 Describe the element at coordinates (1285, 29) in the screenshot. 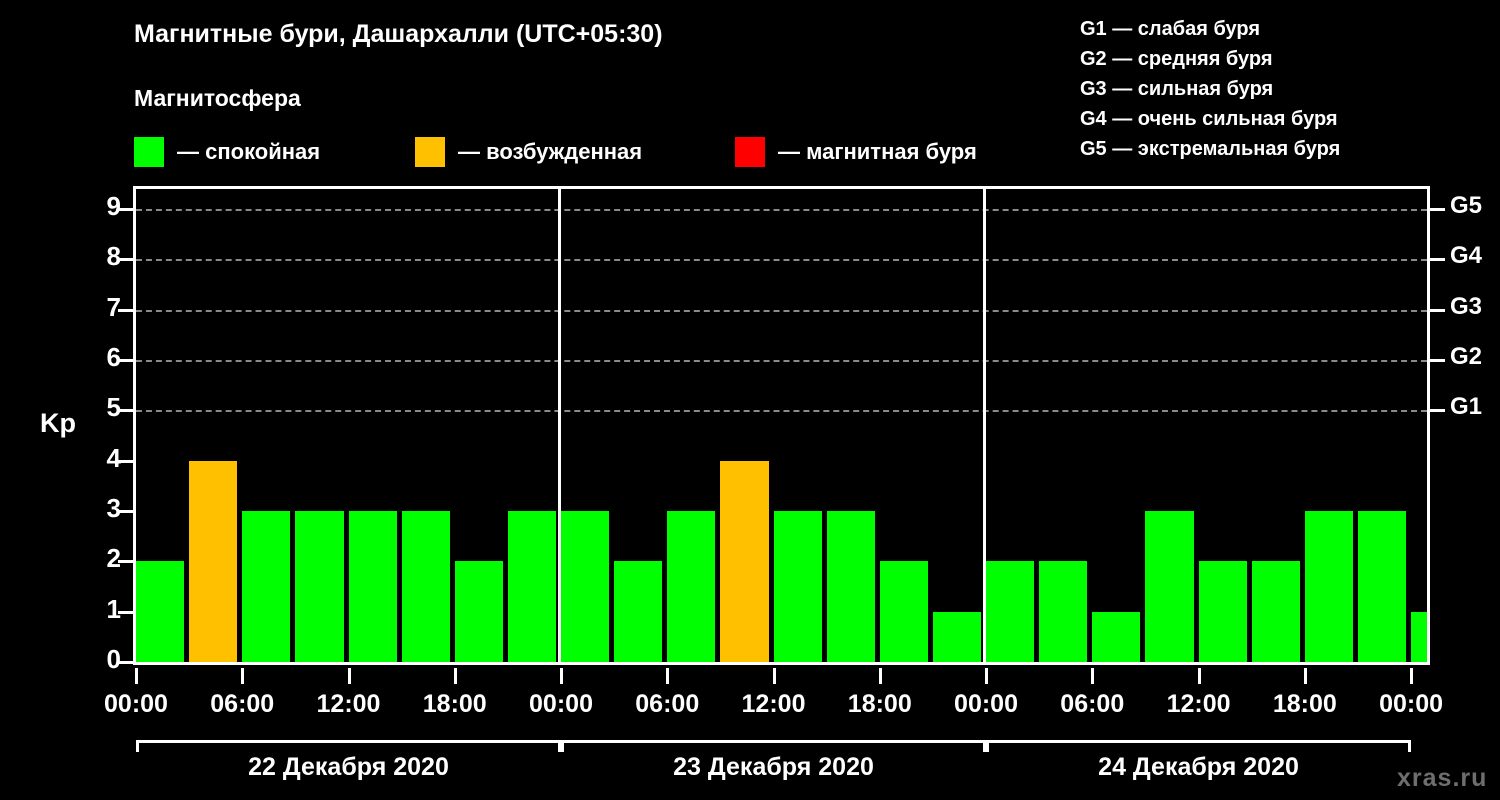

I see `g-legend-row: G1 — слабая буря` at that location.